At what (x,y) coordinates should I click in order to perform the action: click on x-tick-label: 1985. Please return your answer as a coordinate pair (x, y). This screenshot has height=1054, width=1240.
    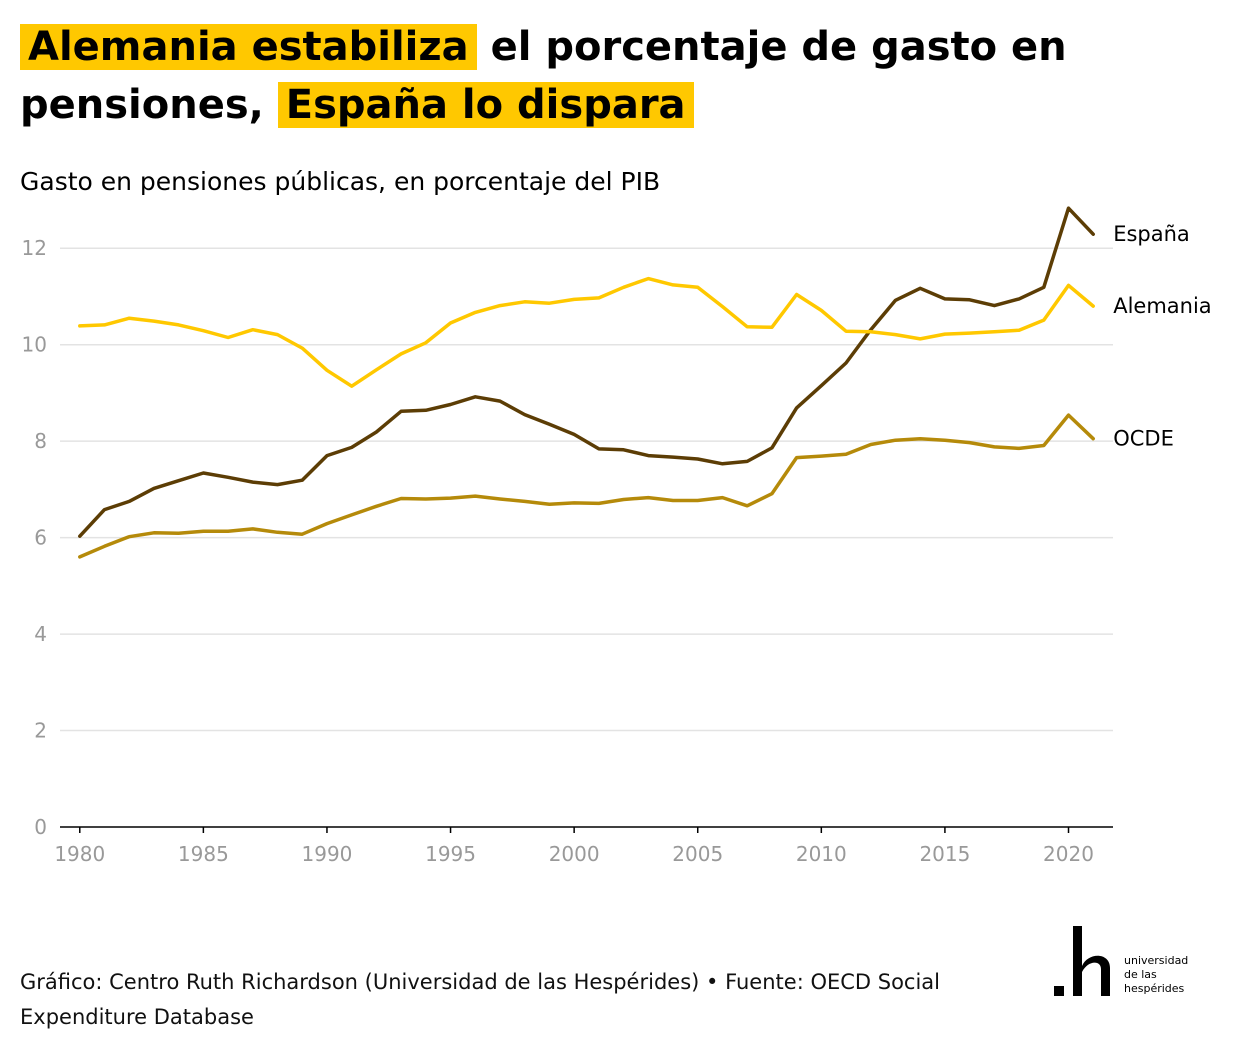
    Looking at the image, I should click on (203, 854).